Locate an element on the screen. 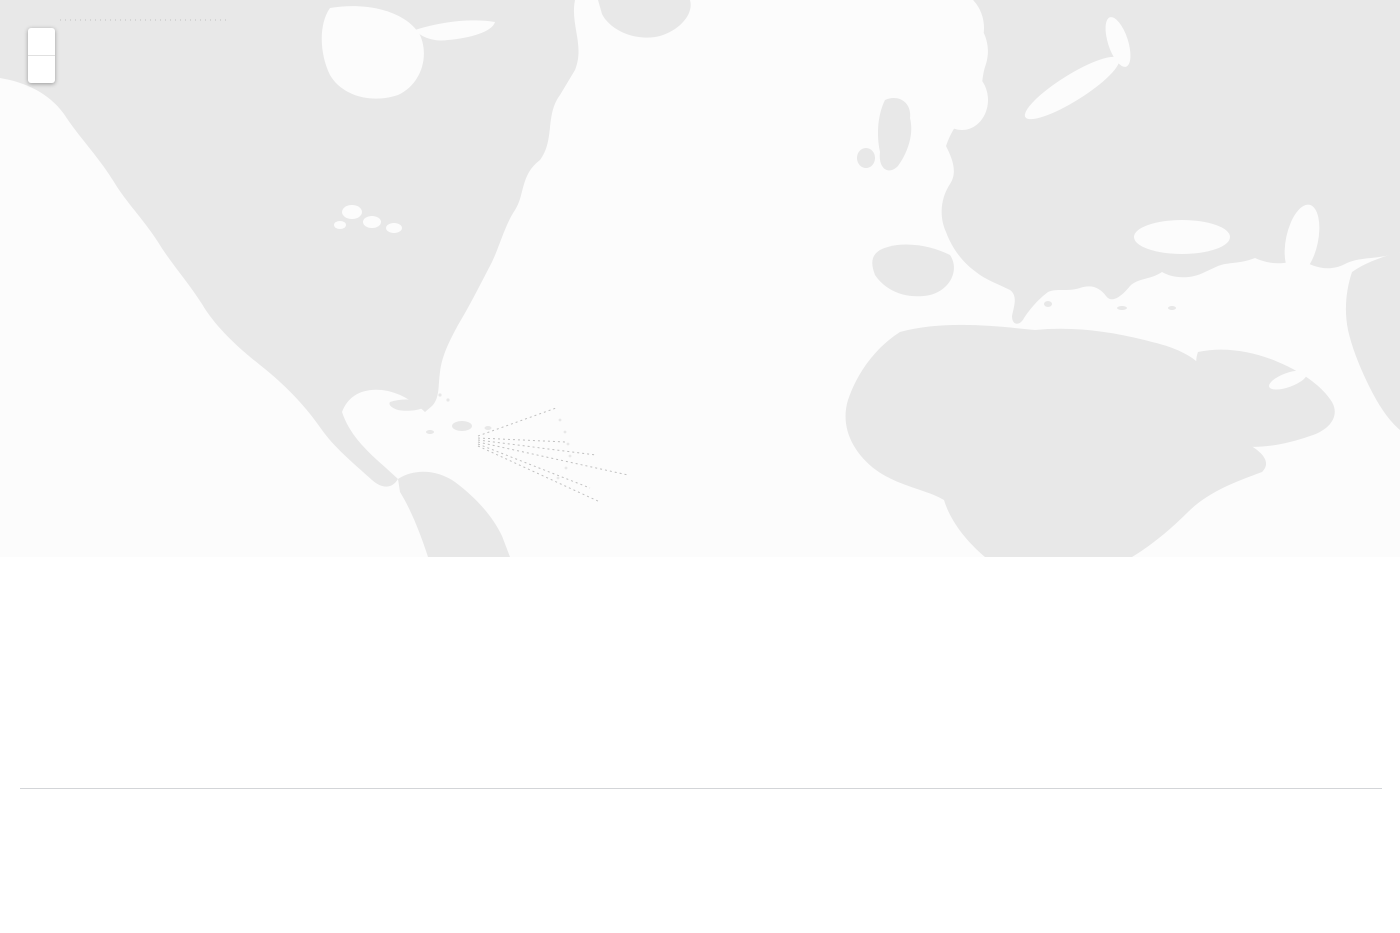 The image size is (1400, 933). timeline-chart is located at coordinates (700, 698).